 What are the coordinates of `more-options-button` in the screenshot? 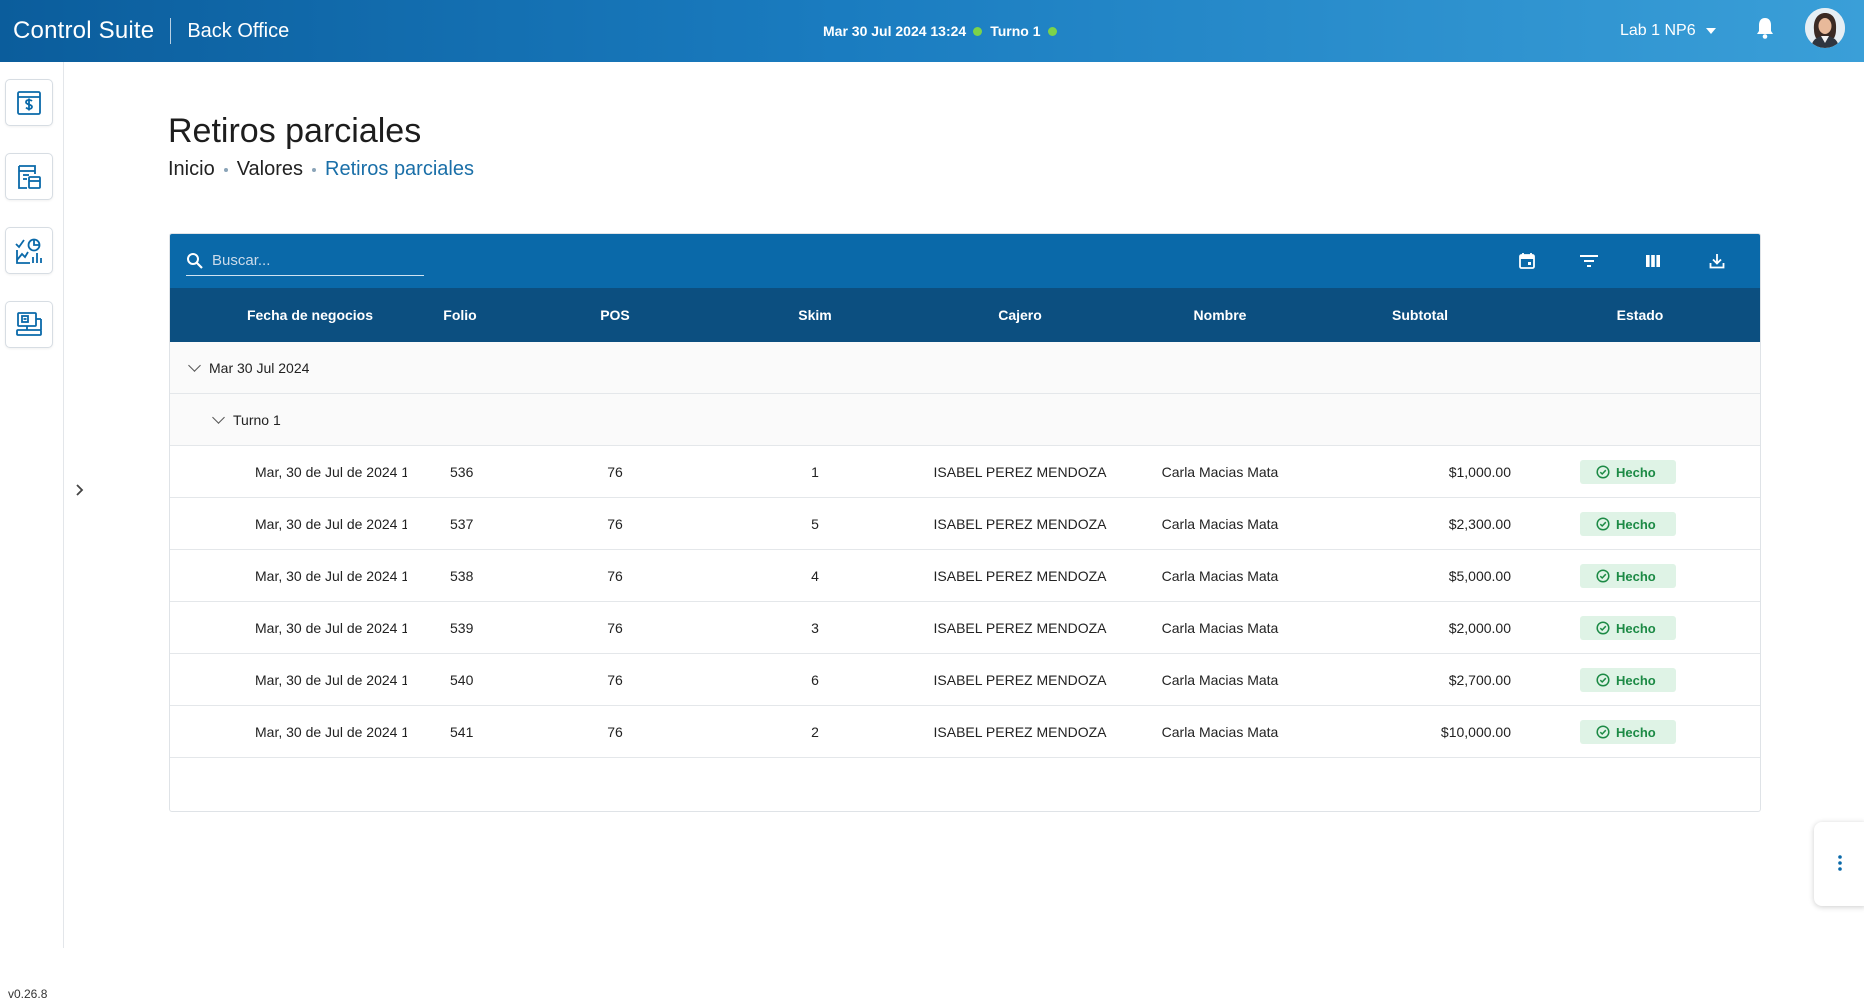 It's located at (1839, 864).